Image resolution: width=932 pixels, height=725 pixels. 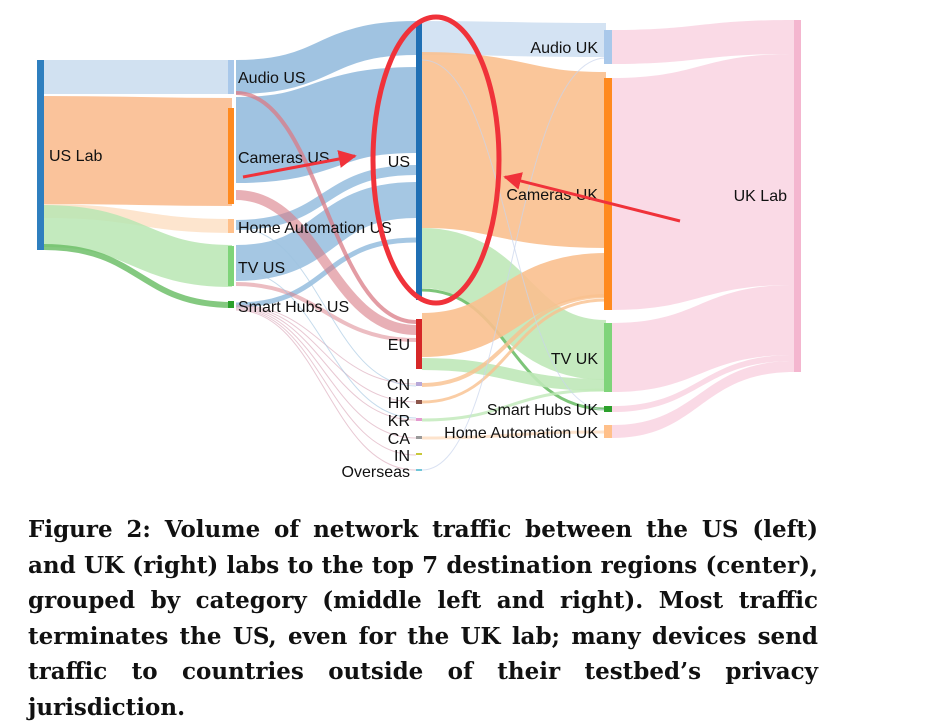 I want to click on label-hubs-uk: Smart Hubs UK, so click(x=542, y=410).